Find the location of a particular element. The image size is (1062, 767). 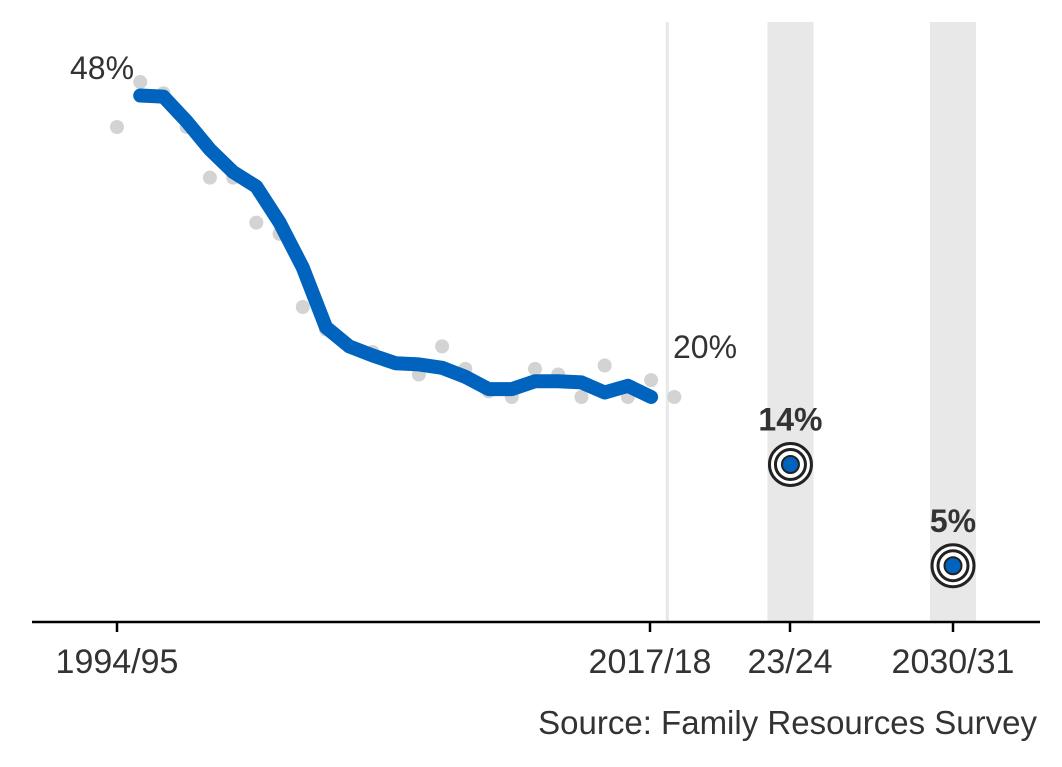

target-marker-2030 is located at coordinates (953, 566).